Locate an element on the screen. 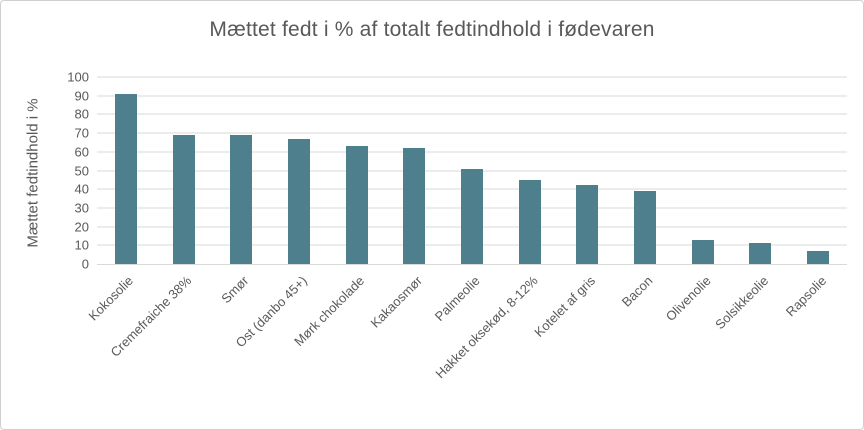  bar-mørk-chokolade is located at coordinates (356, 205).